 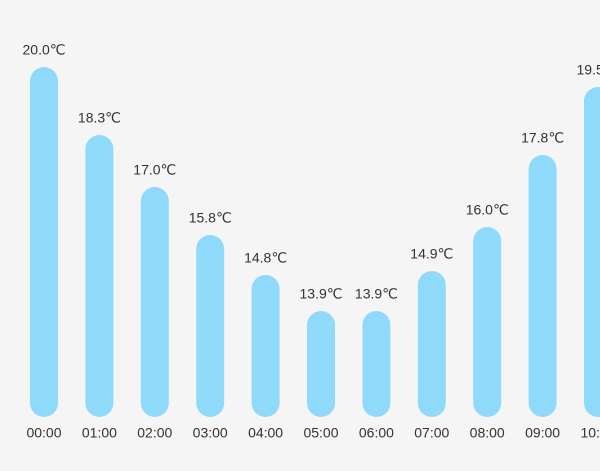 I want to click on x-tick-label: 05:00, so click(x=320, y=433).